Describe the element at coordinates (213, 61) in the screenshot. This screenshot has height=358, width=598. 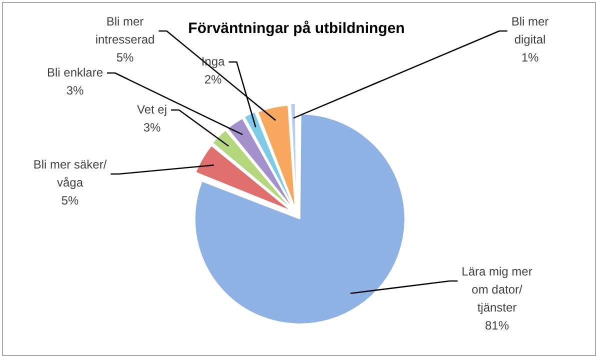
I see `slice-label: Inga` at that location.